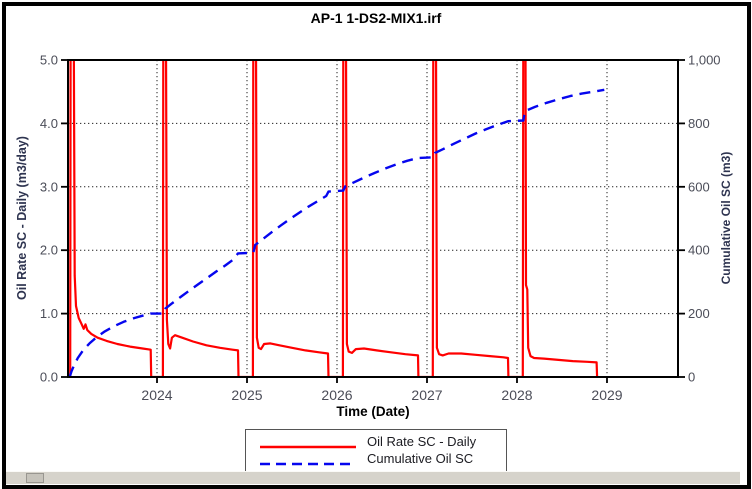  What do you see at coordinates (308, 460) in the screenshot?
I see `legend-swatch-cumulative-line` at bounding box center [308, 460].